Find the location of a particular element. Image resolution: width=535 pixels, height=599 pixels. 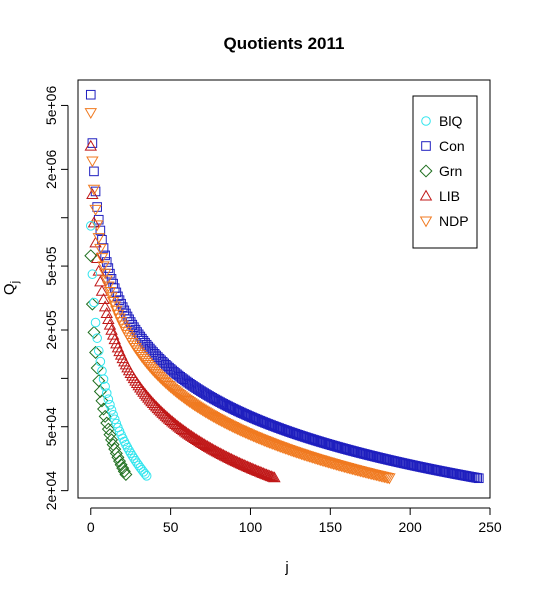

chart-title: Quotients 2011 is located at coordinates (284, 43).